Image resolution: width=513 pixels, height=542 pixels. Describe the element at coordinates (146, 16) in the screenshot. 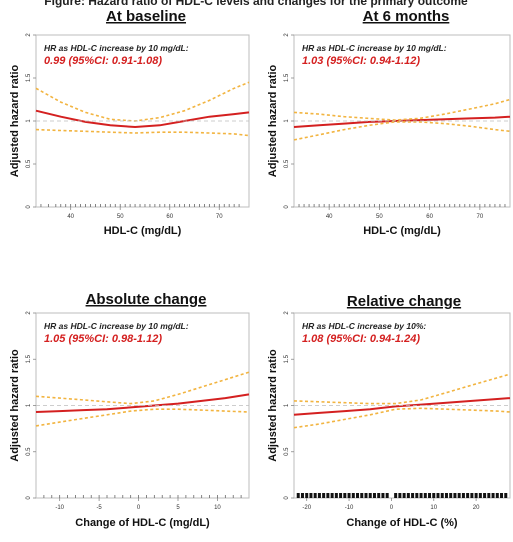

I see `chart-title: At baseline` at that location.